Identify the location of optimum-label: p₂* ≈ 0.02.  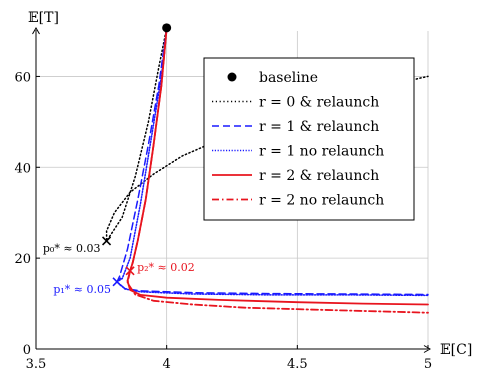
(166, 267).